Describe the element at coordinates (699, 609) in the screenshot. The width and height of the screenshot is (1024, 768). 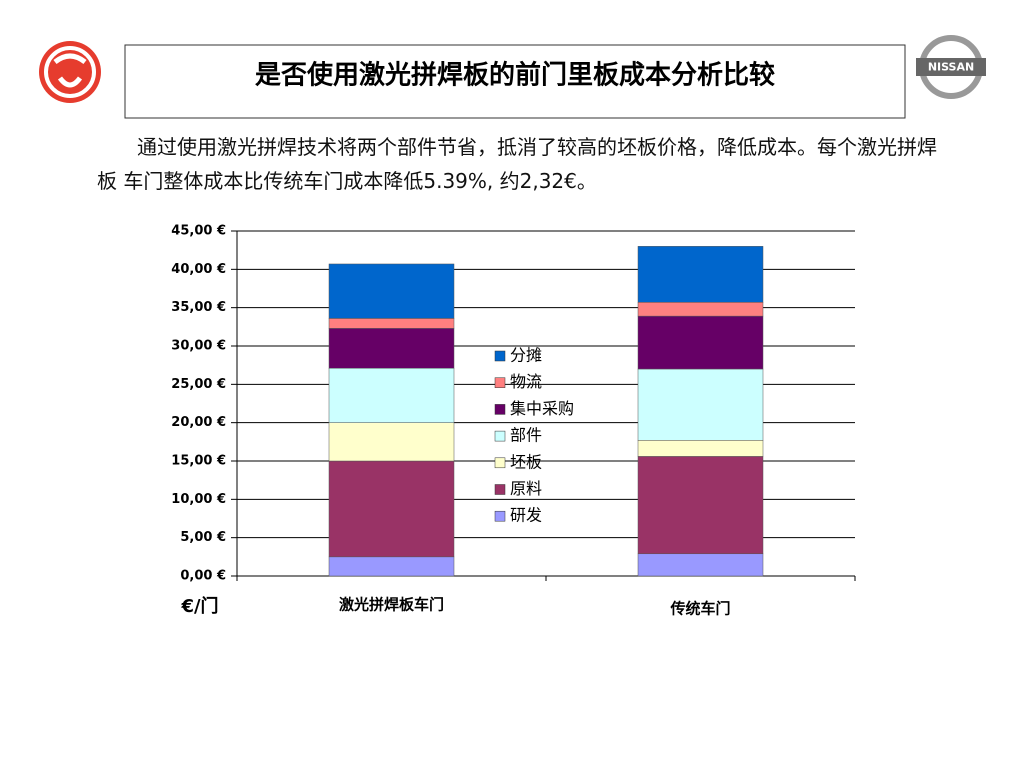
I see `x-tick-label: 传统车门` at that location.